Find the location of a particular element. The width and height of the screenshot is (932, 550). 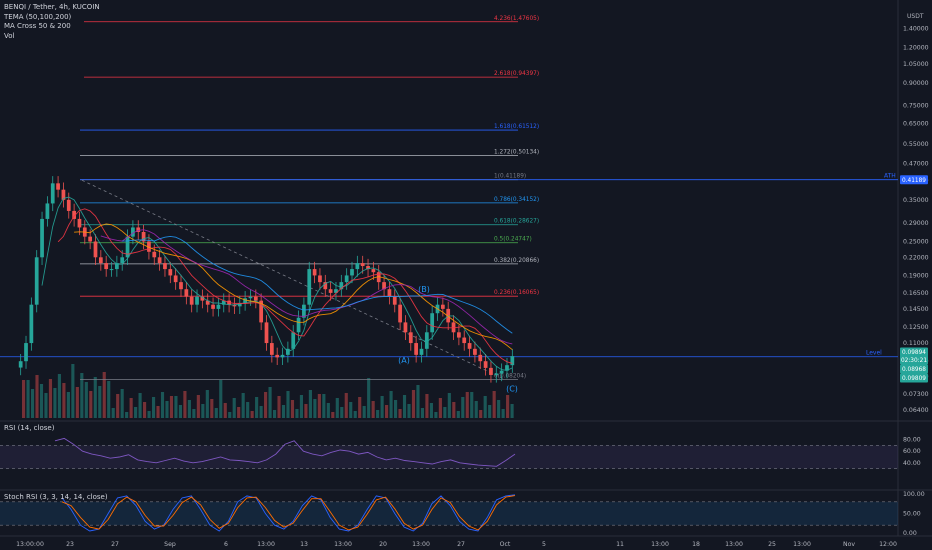

wave-label-1: (B) is located at coordinates (424, 289).